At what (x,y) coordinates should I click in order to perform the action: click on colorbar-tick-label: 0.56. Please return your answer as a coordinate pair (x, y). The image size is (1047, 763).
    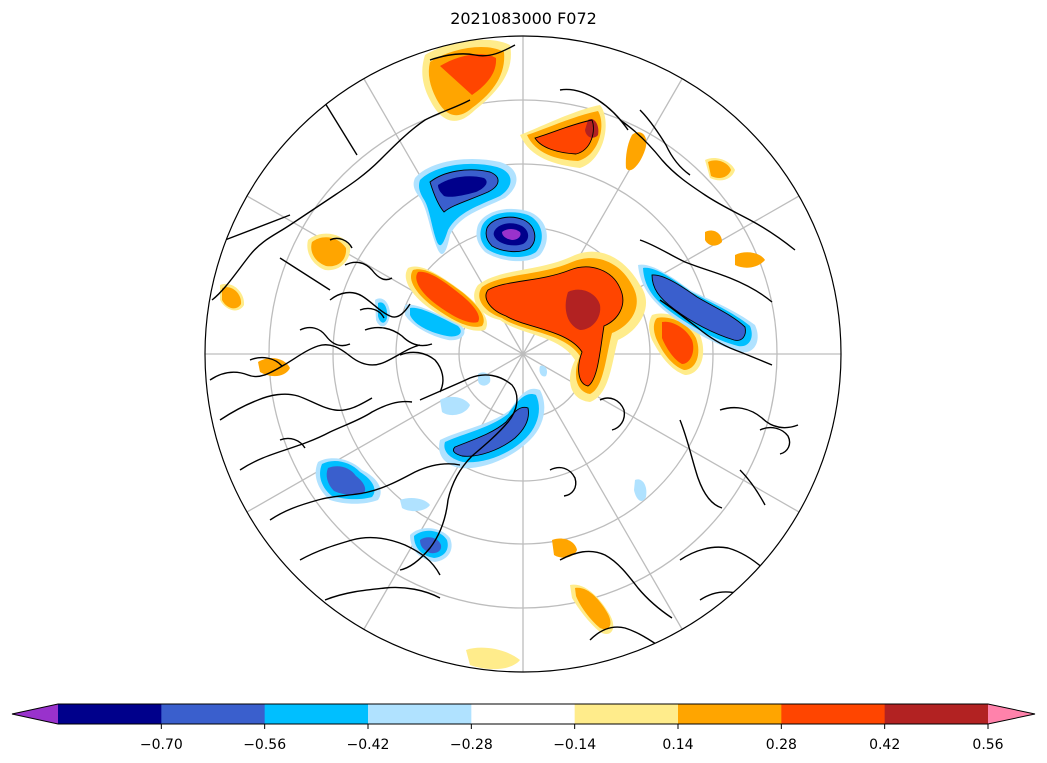
    Looking at the image, I should click on (987, 745).